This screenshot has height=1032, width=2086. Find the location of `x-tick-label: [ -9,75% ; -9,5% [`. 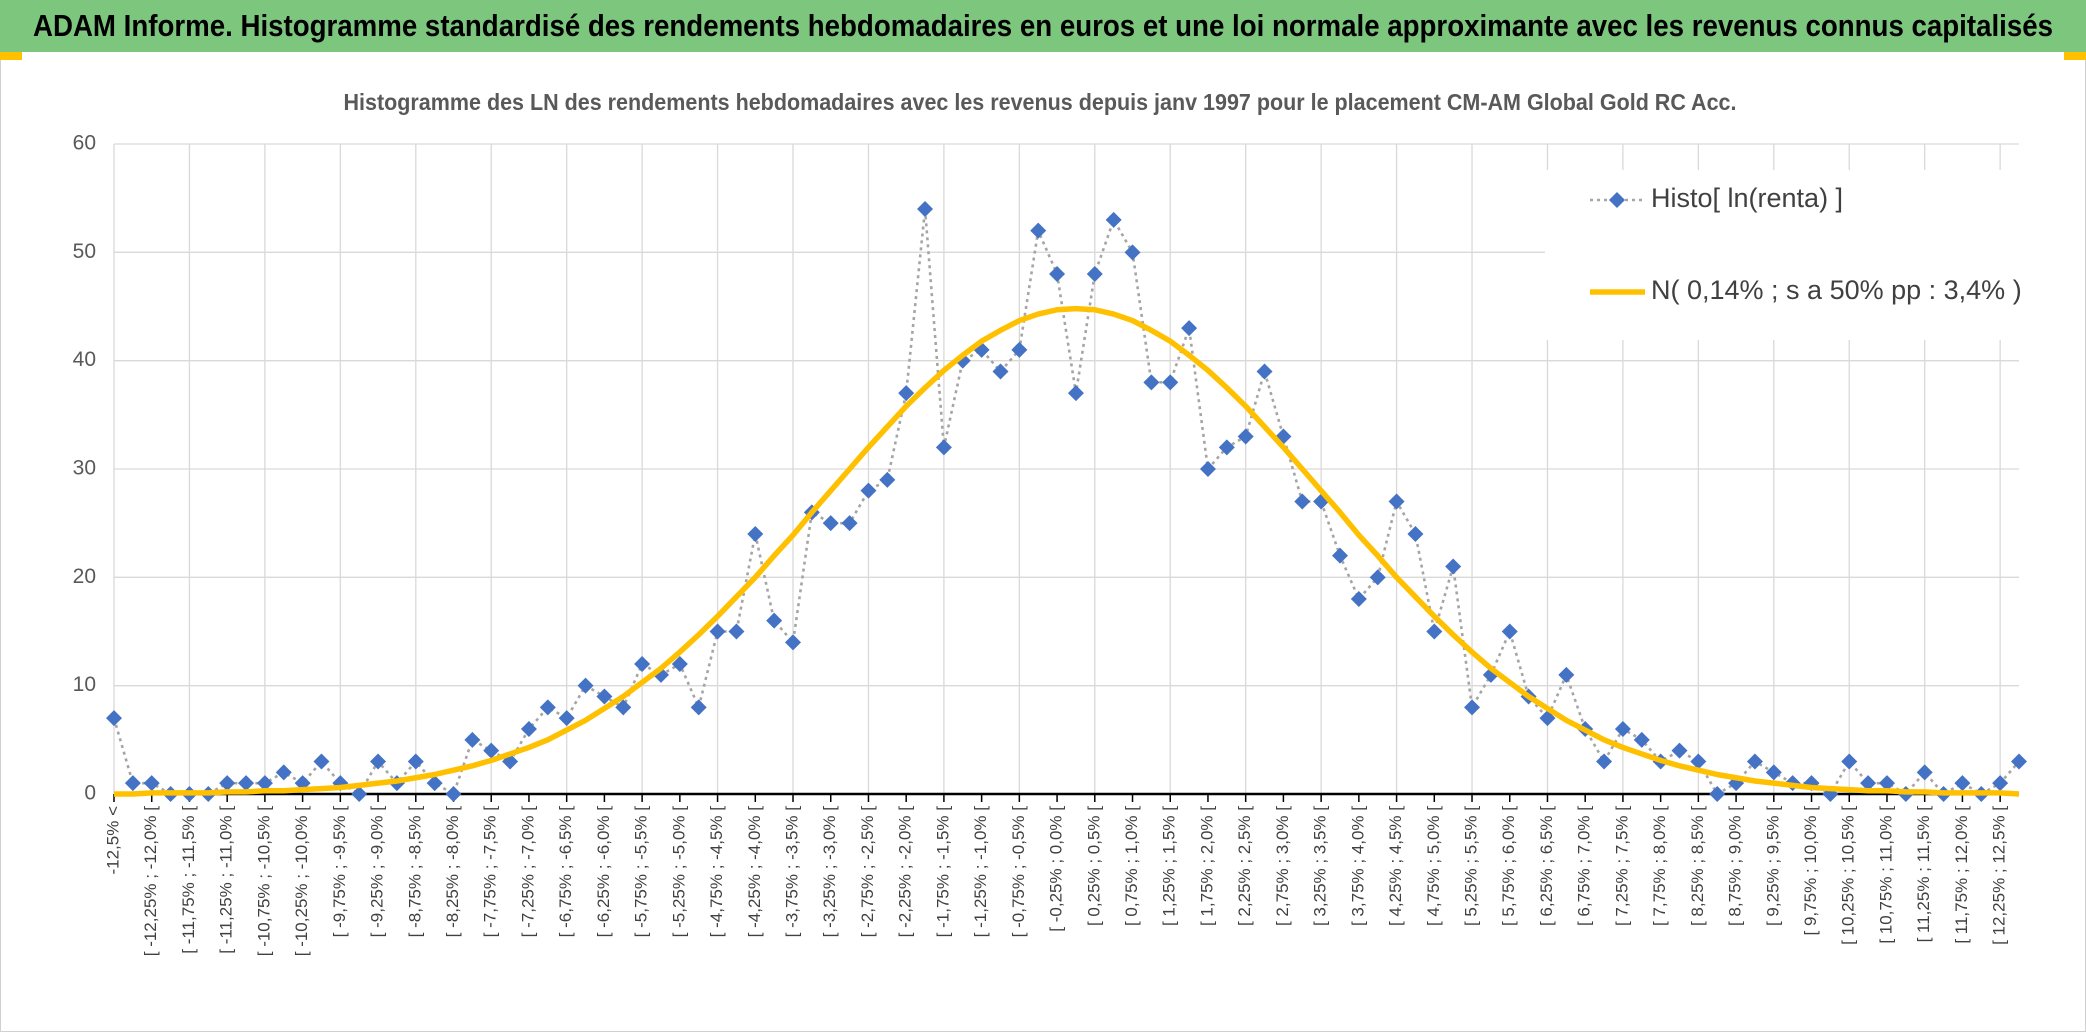

x-tick-label: [ -9,75% ; -9,5% [ is located at coordinates (339, 872).